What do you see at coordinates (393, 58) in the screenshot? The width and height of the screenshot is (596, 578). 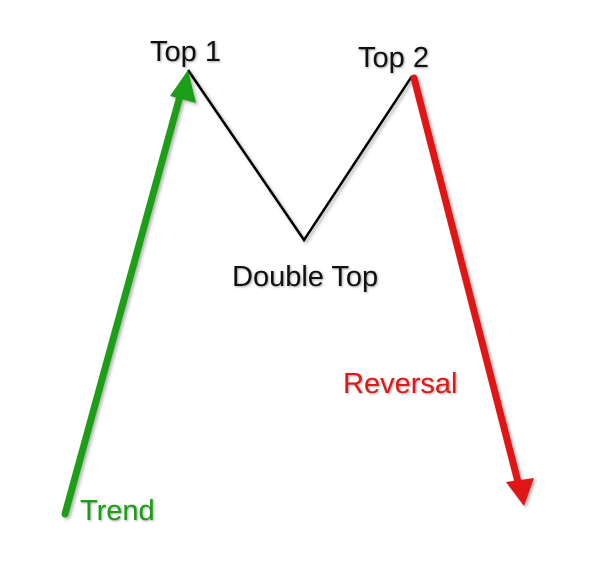 I see `top-2-label: Top 2` at bounding box center [393, 58].